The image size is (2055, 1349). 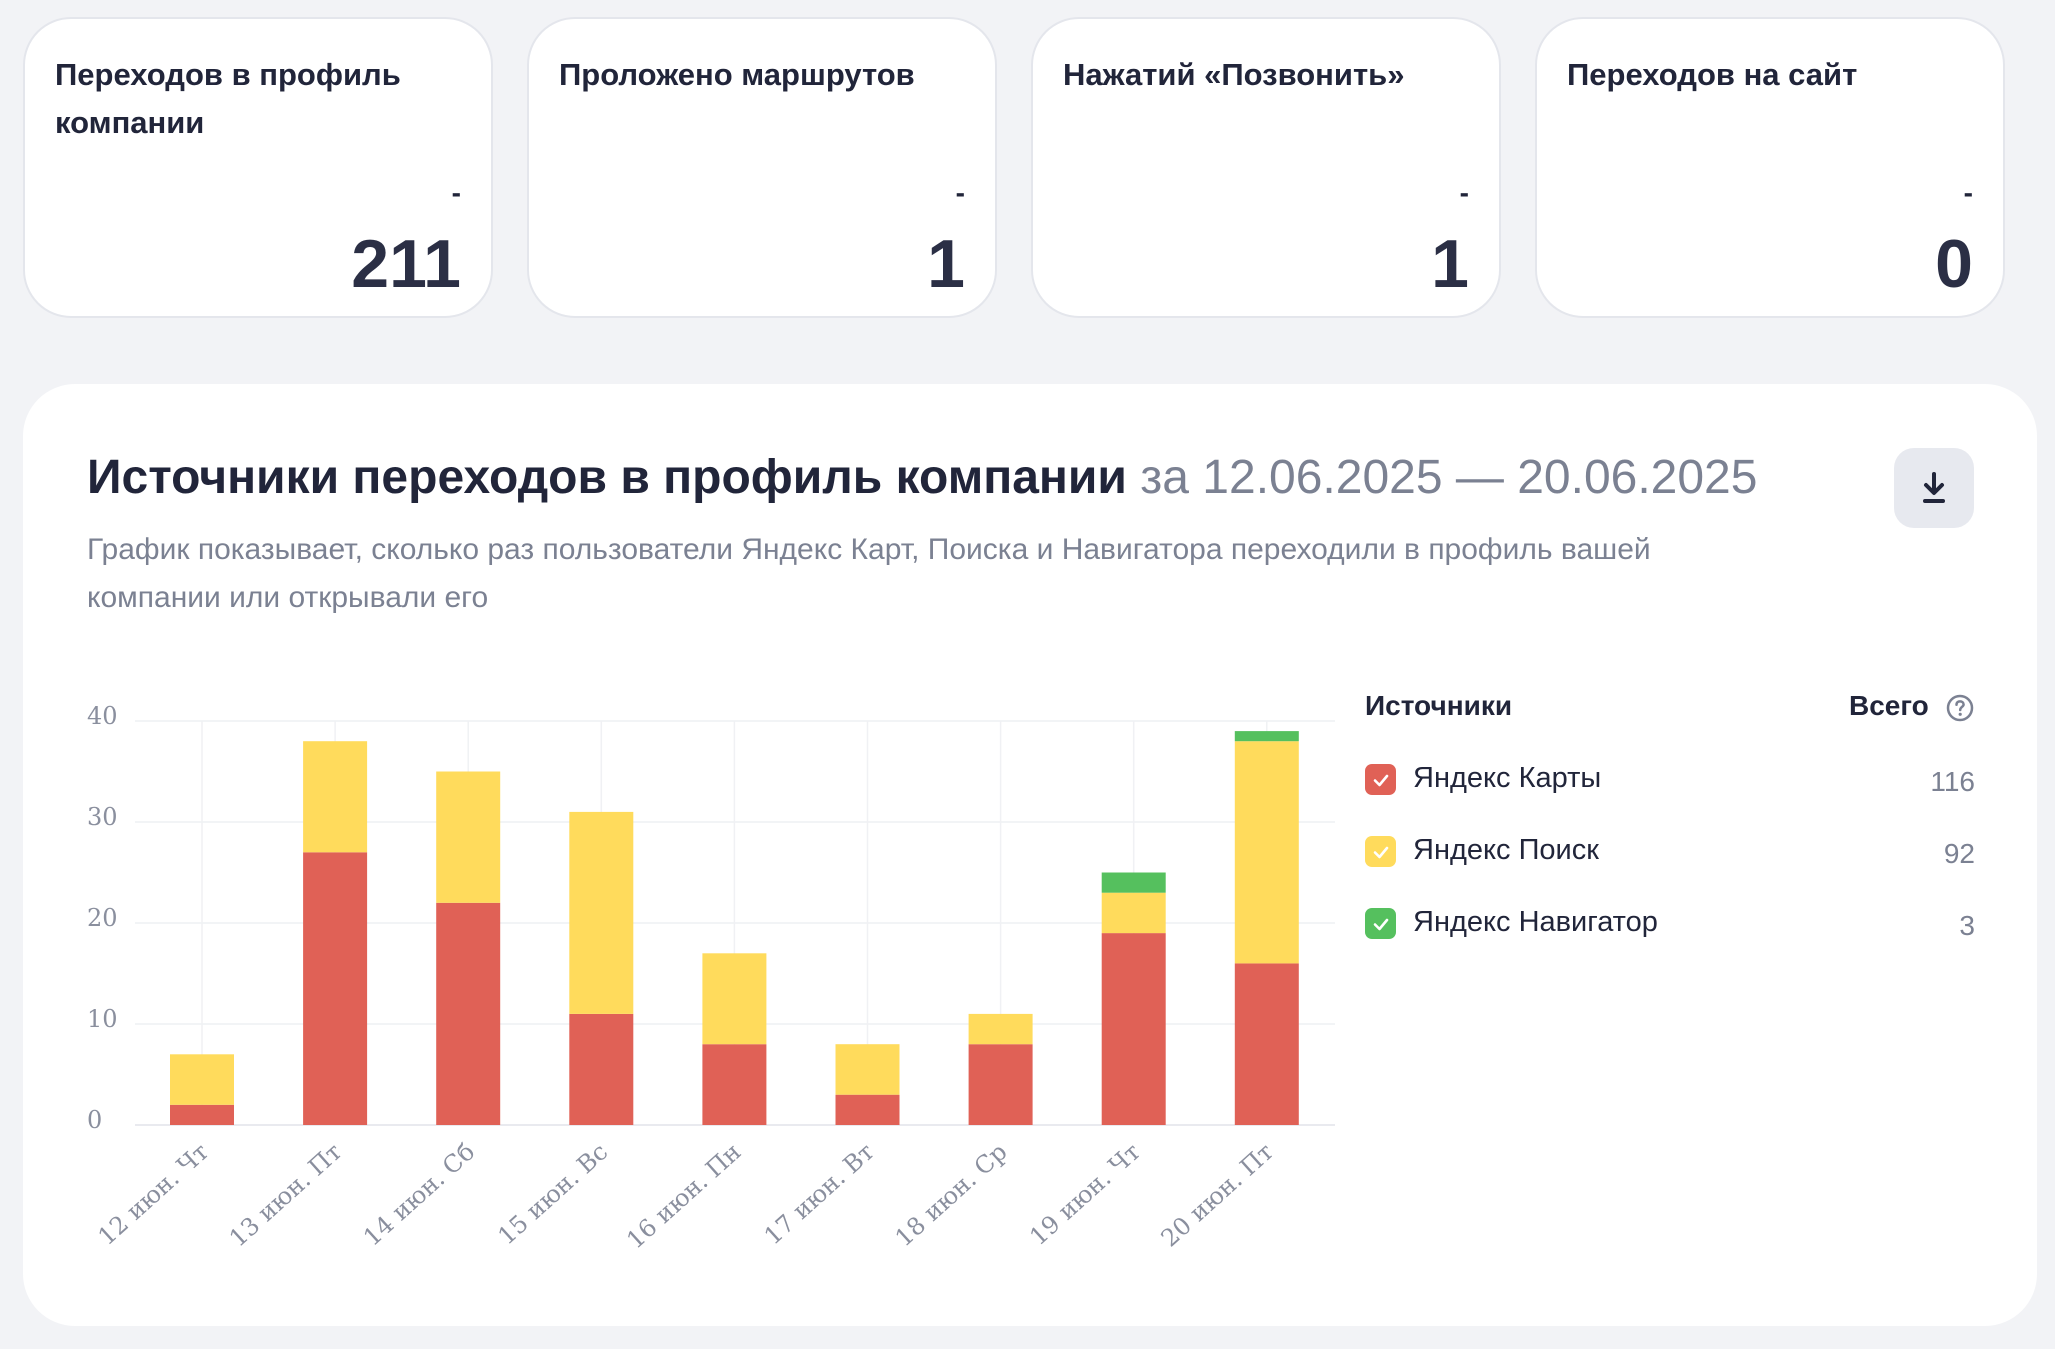 What do you see at coordinates (228, 98) in the screenshot?
I see `kpi-title: Переходов в профиль компании` at bounding box center [228, 98].